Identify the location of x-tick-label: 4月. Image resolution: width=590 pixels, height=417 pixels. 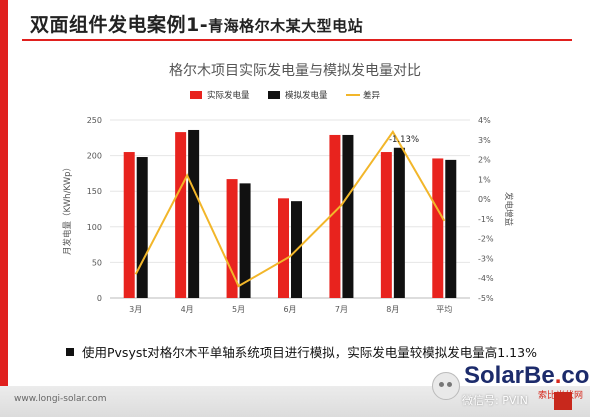
(187, 309).